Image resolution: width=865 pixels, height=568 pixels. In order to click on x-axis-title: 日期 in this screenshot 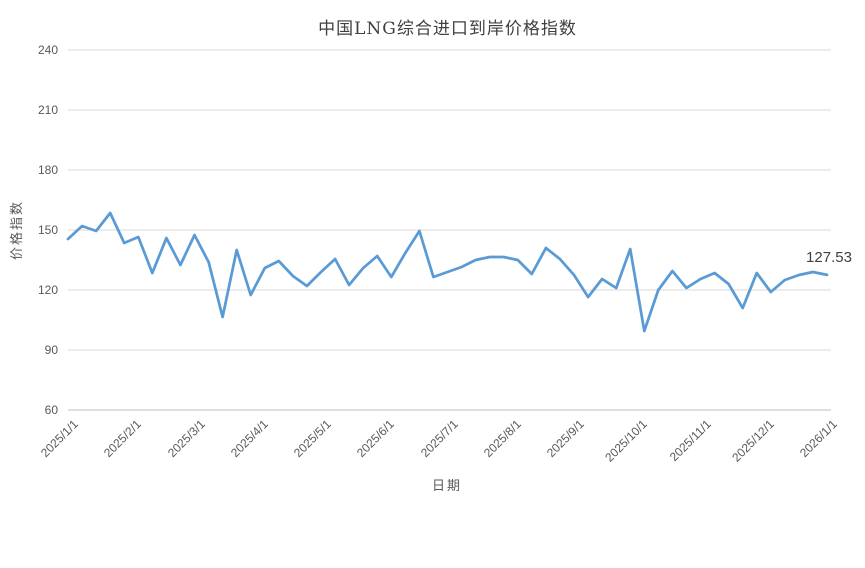, I will do `click(446, 486)`.